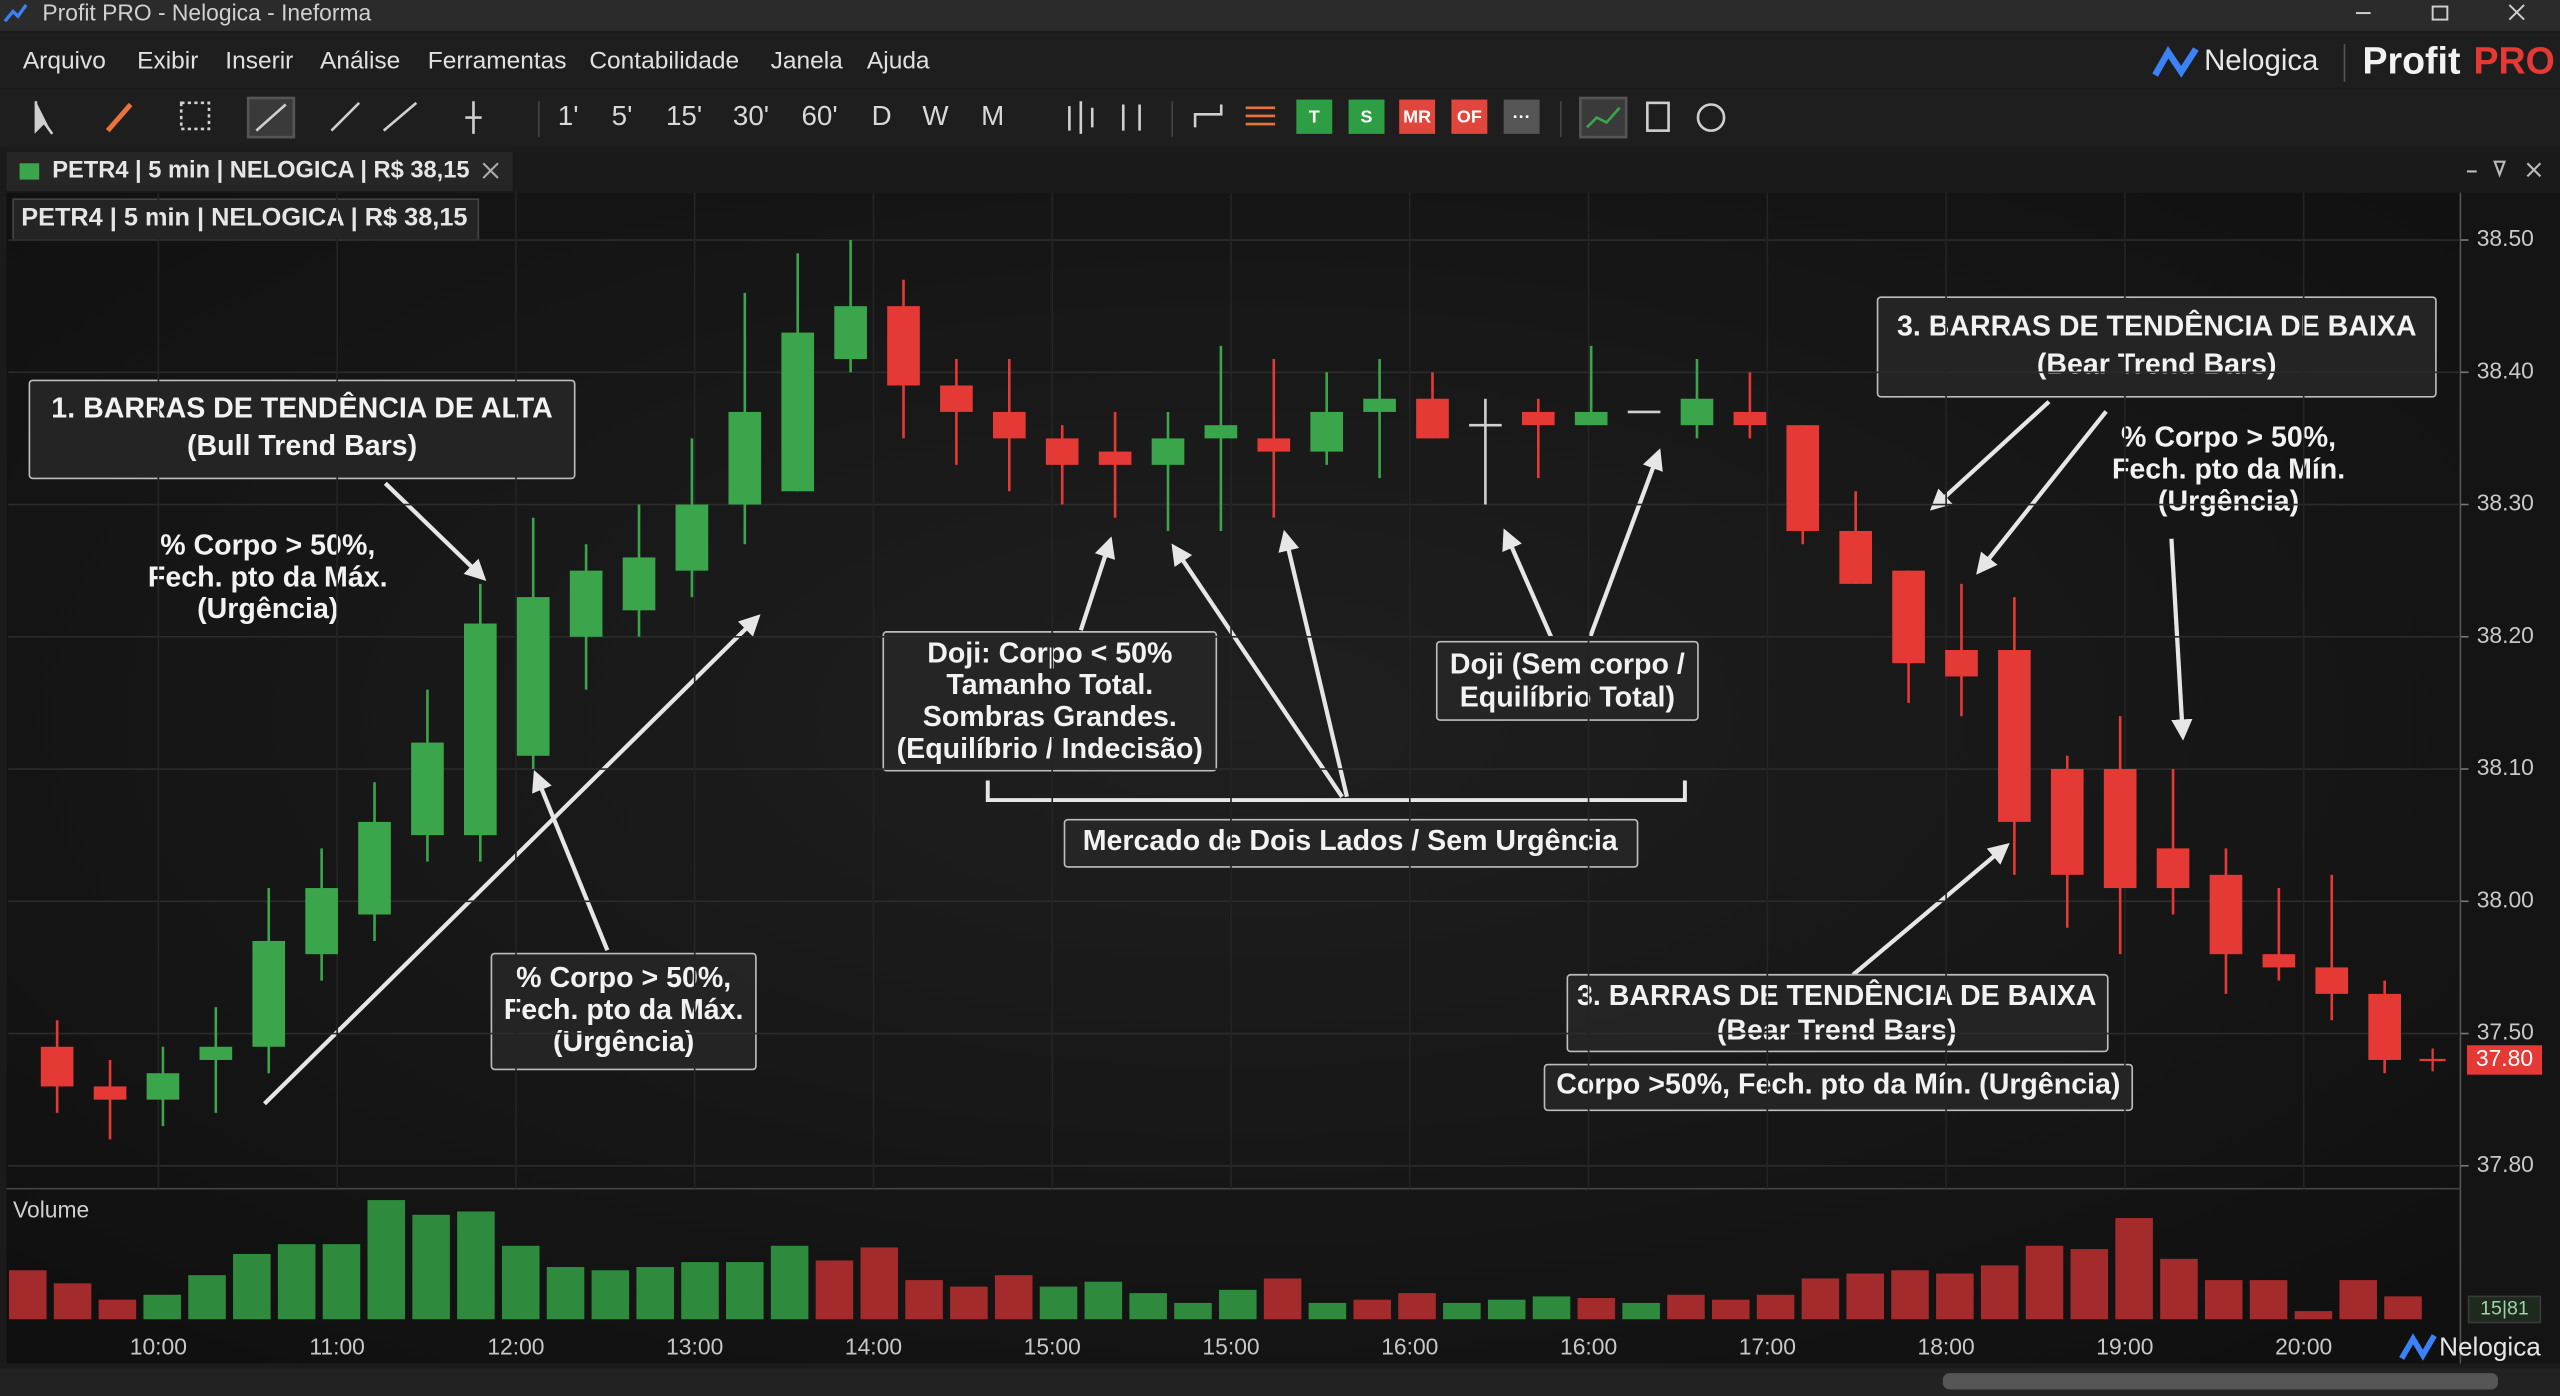 This screenshot has width=2560, height=1396. What do you see at coordinates (992, 115) in the screenshot?
I see `interval-button: M` at bounding box center [992, 115].